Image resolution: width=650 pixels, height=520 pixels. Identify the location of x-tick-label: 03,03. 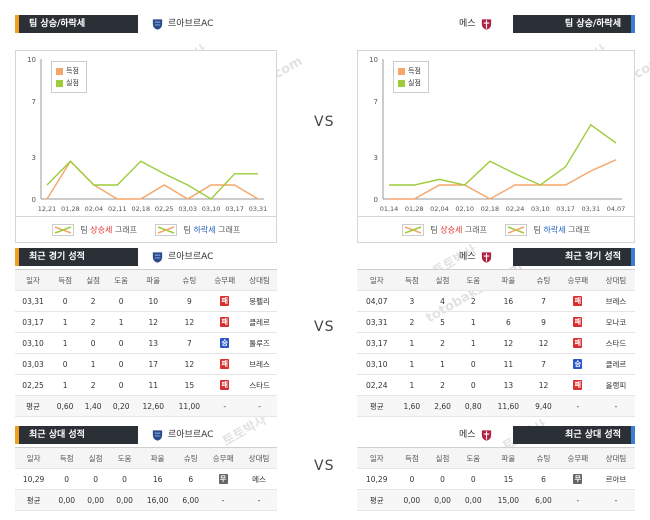
(187, 209).